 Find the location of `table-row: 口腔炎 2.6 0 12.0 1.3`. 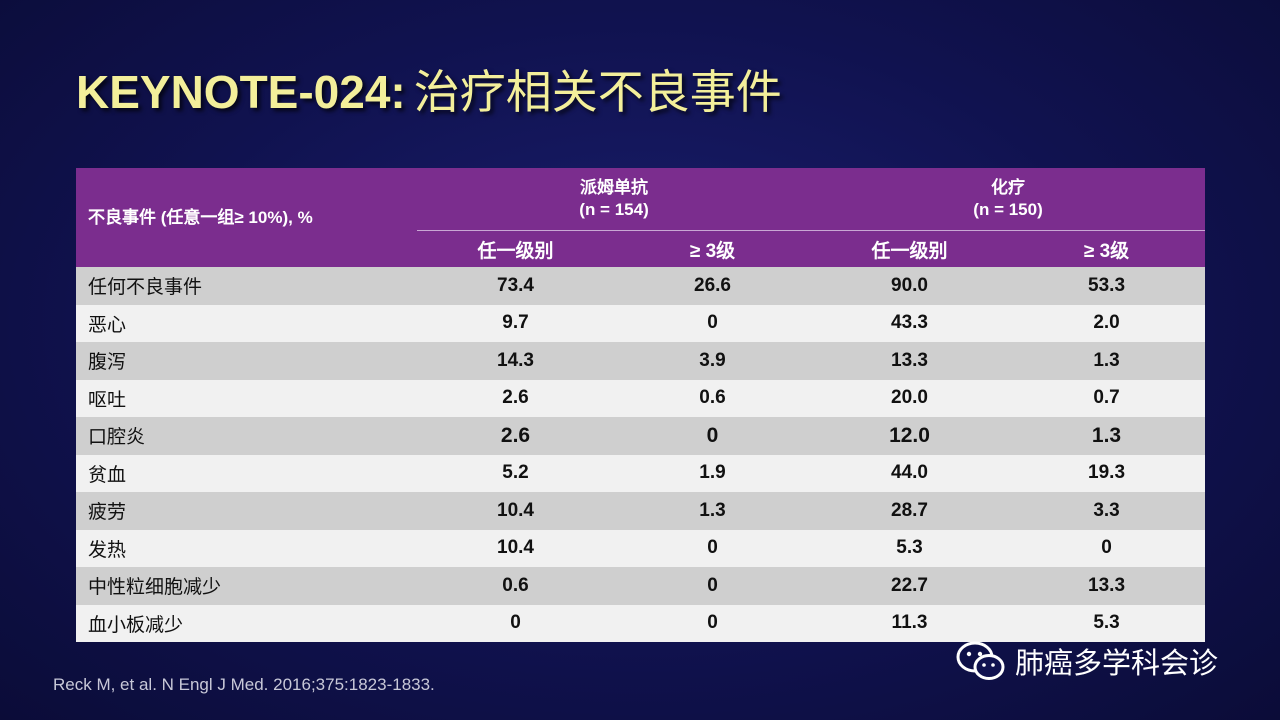

table-row: 口腔炎 2.6 0 12.0 1.3 is located at coordinates (641, 436).